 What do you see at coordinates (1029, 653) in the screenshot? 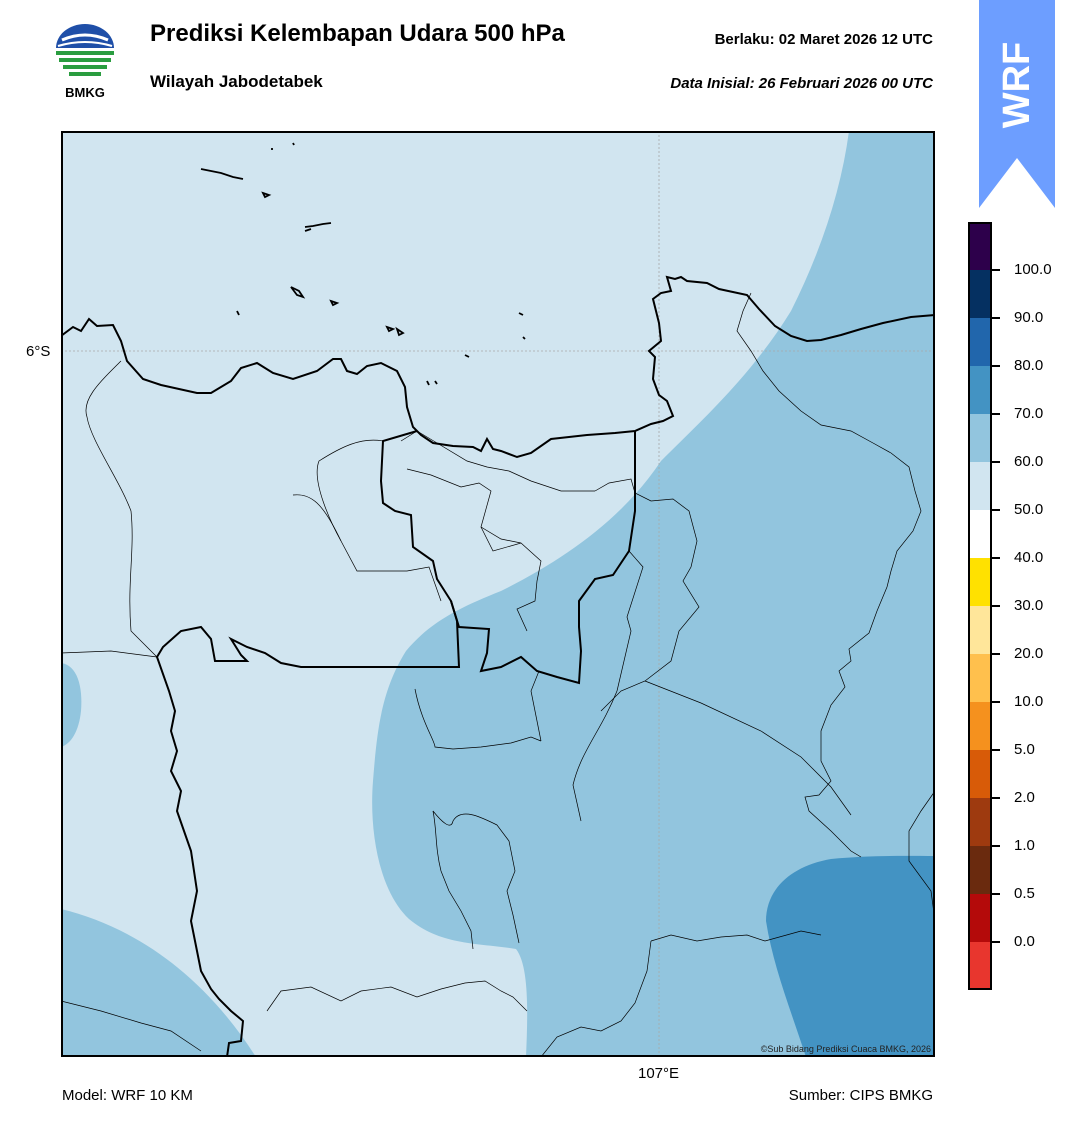
I see `colorbar-label: 20.0` at bounding box center [1029, 653].